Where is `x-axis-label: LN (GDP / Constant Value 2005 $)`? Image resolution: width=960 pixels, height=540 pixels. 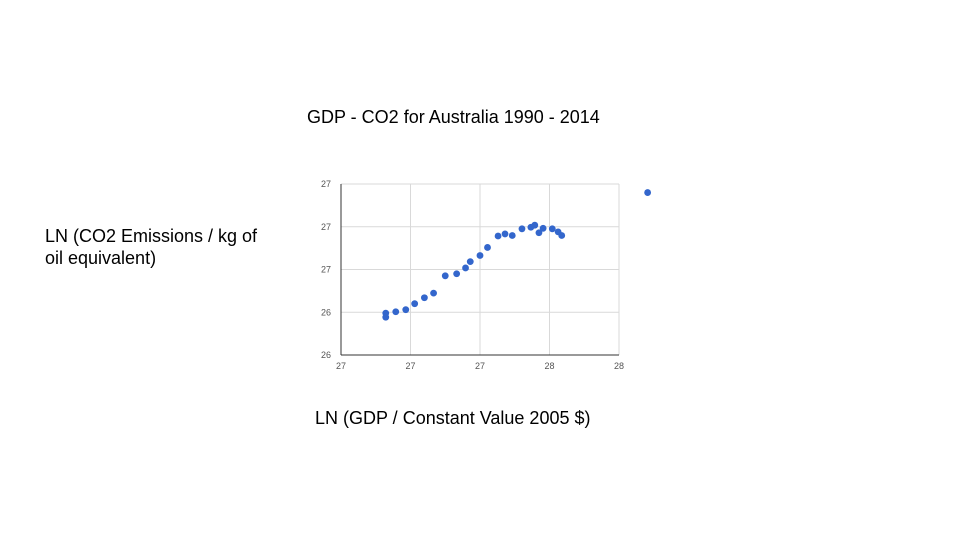 x-axis-label: LN (GDP / Constant Value 2005 $) is located at coordinates (453, 418).